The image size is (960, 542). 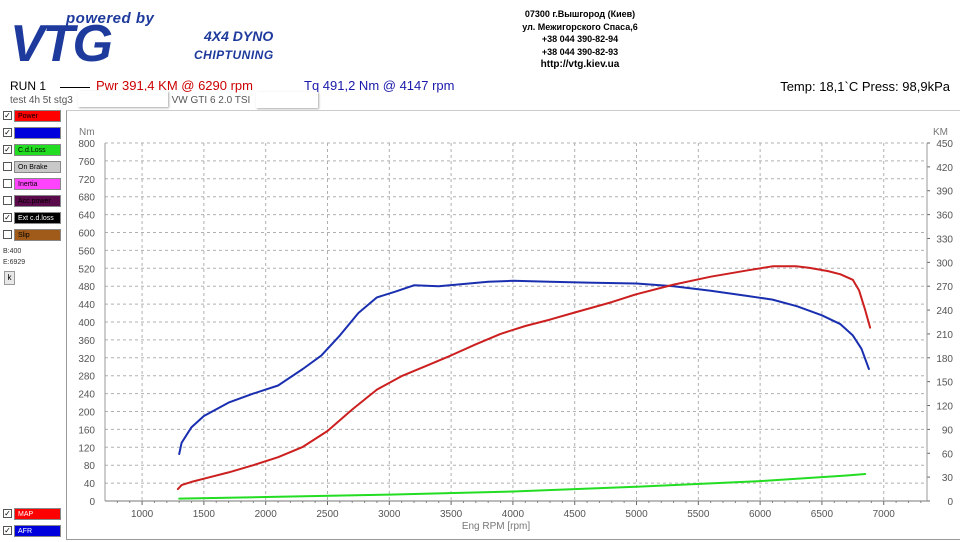 I want to click on logo-chiptuning: CHIPTUNING, so click(x=234, y=55).